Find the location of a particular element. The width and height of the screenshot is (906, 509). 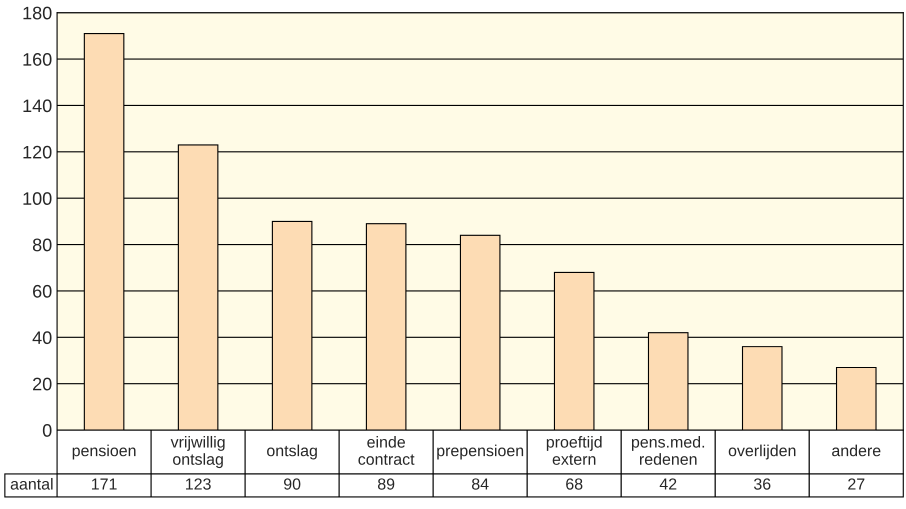

y-tick-label: 120 is located at coordinates (37, 152).